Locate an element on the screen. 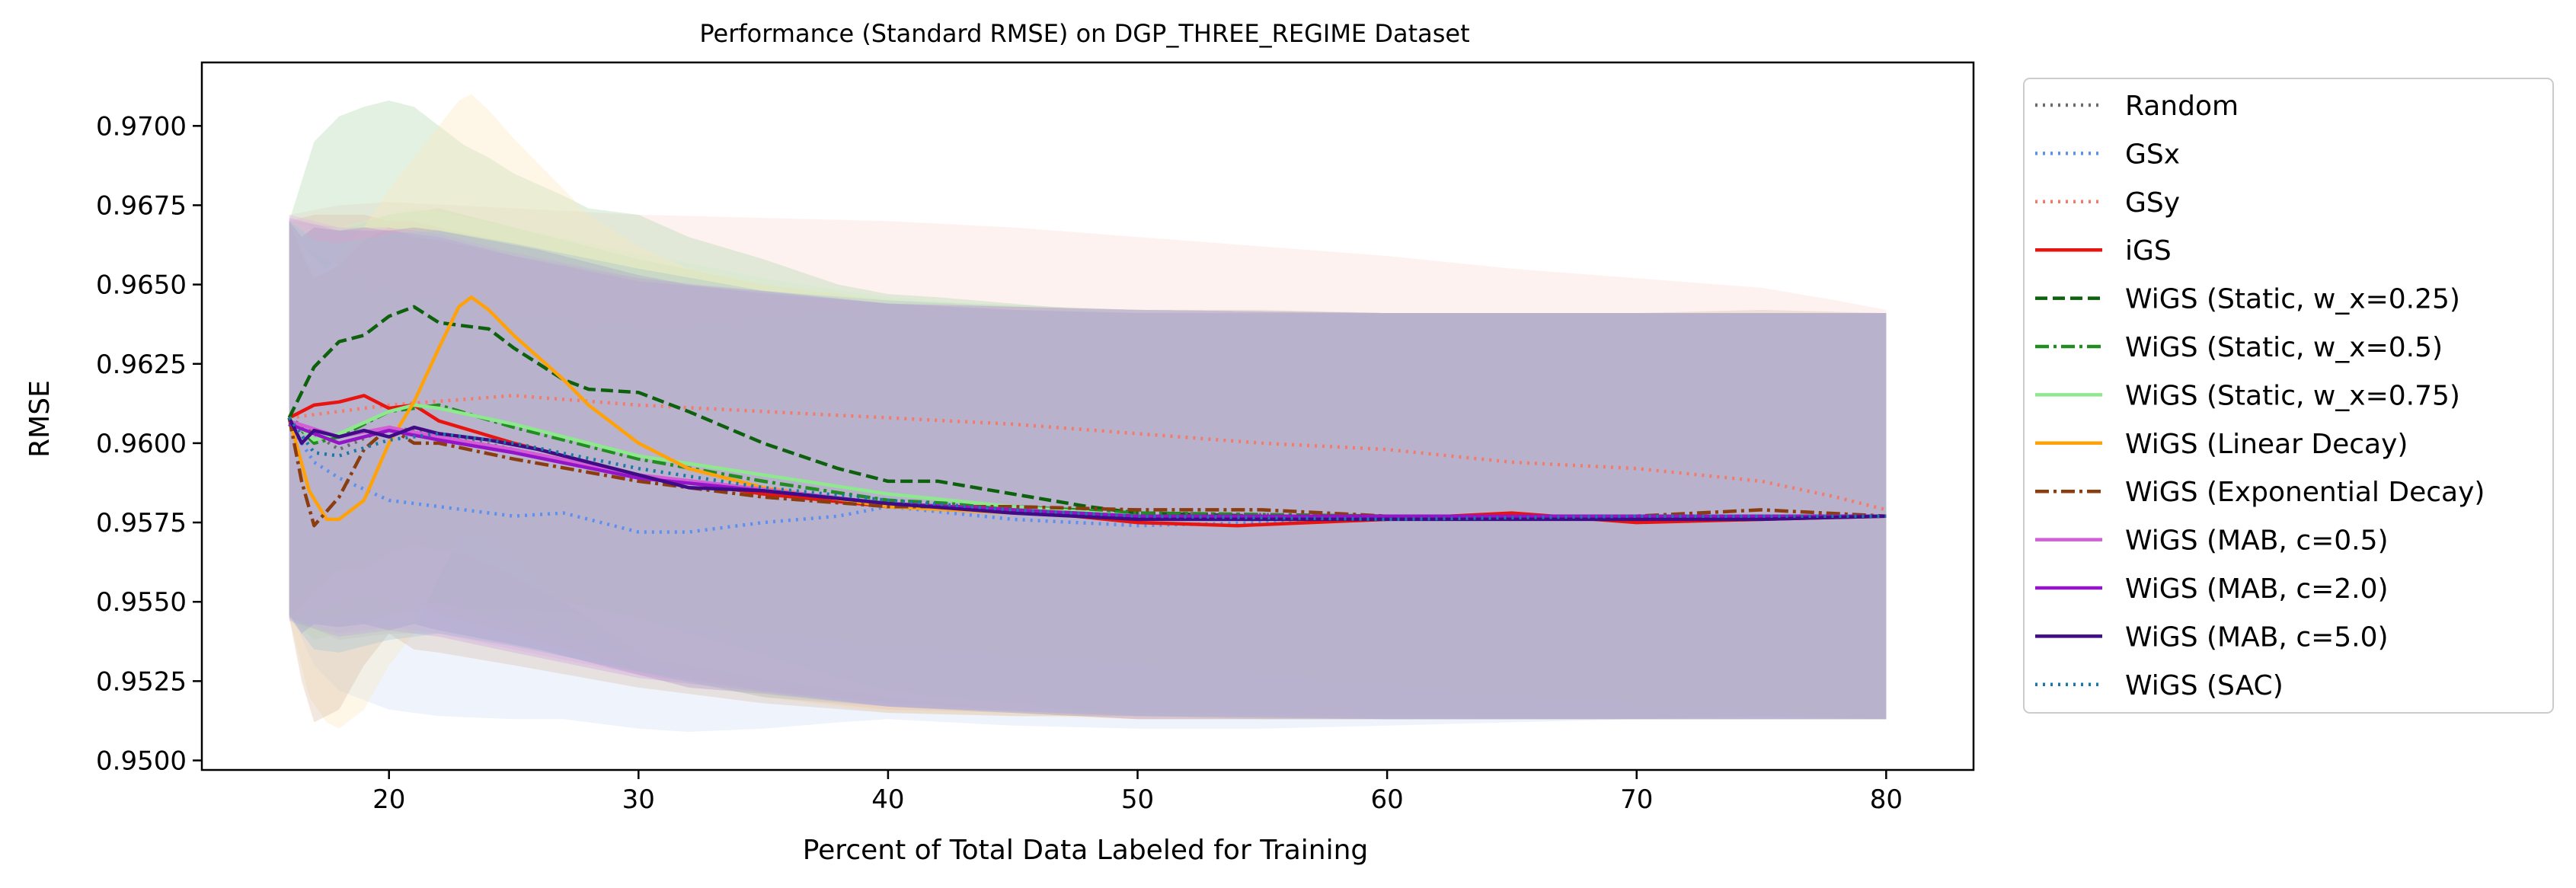 The width and height of the screenshot is (2576, 888). legend-label-wigs-linear-decay: WiGS (Linear Decay) is located at coordinates (2267, 444).